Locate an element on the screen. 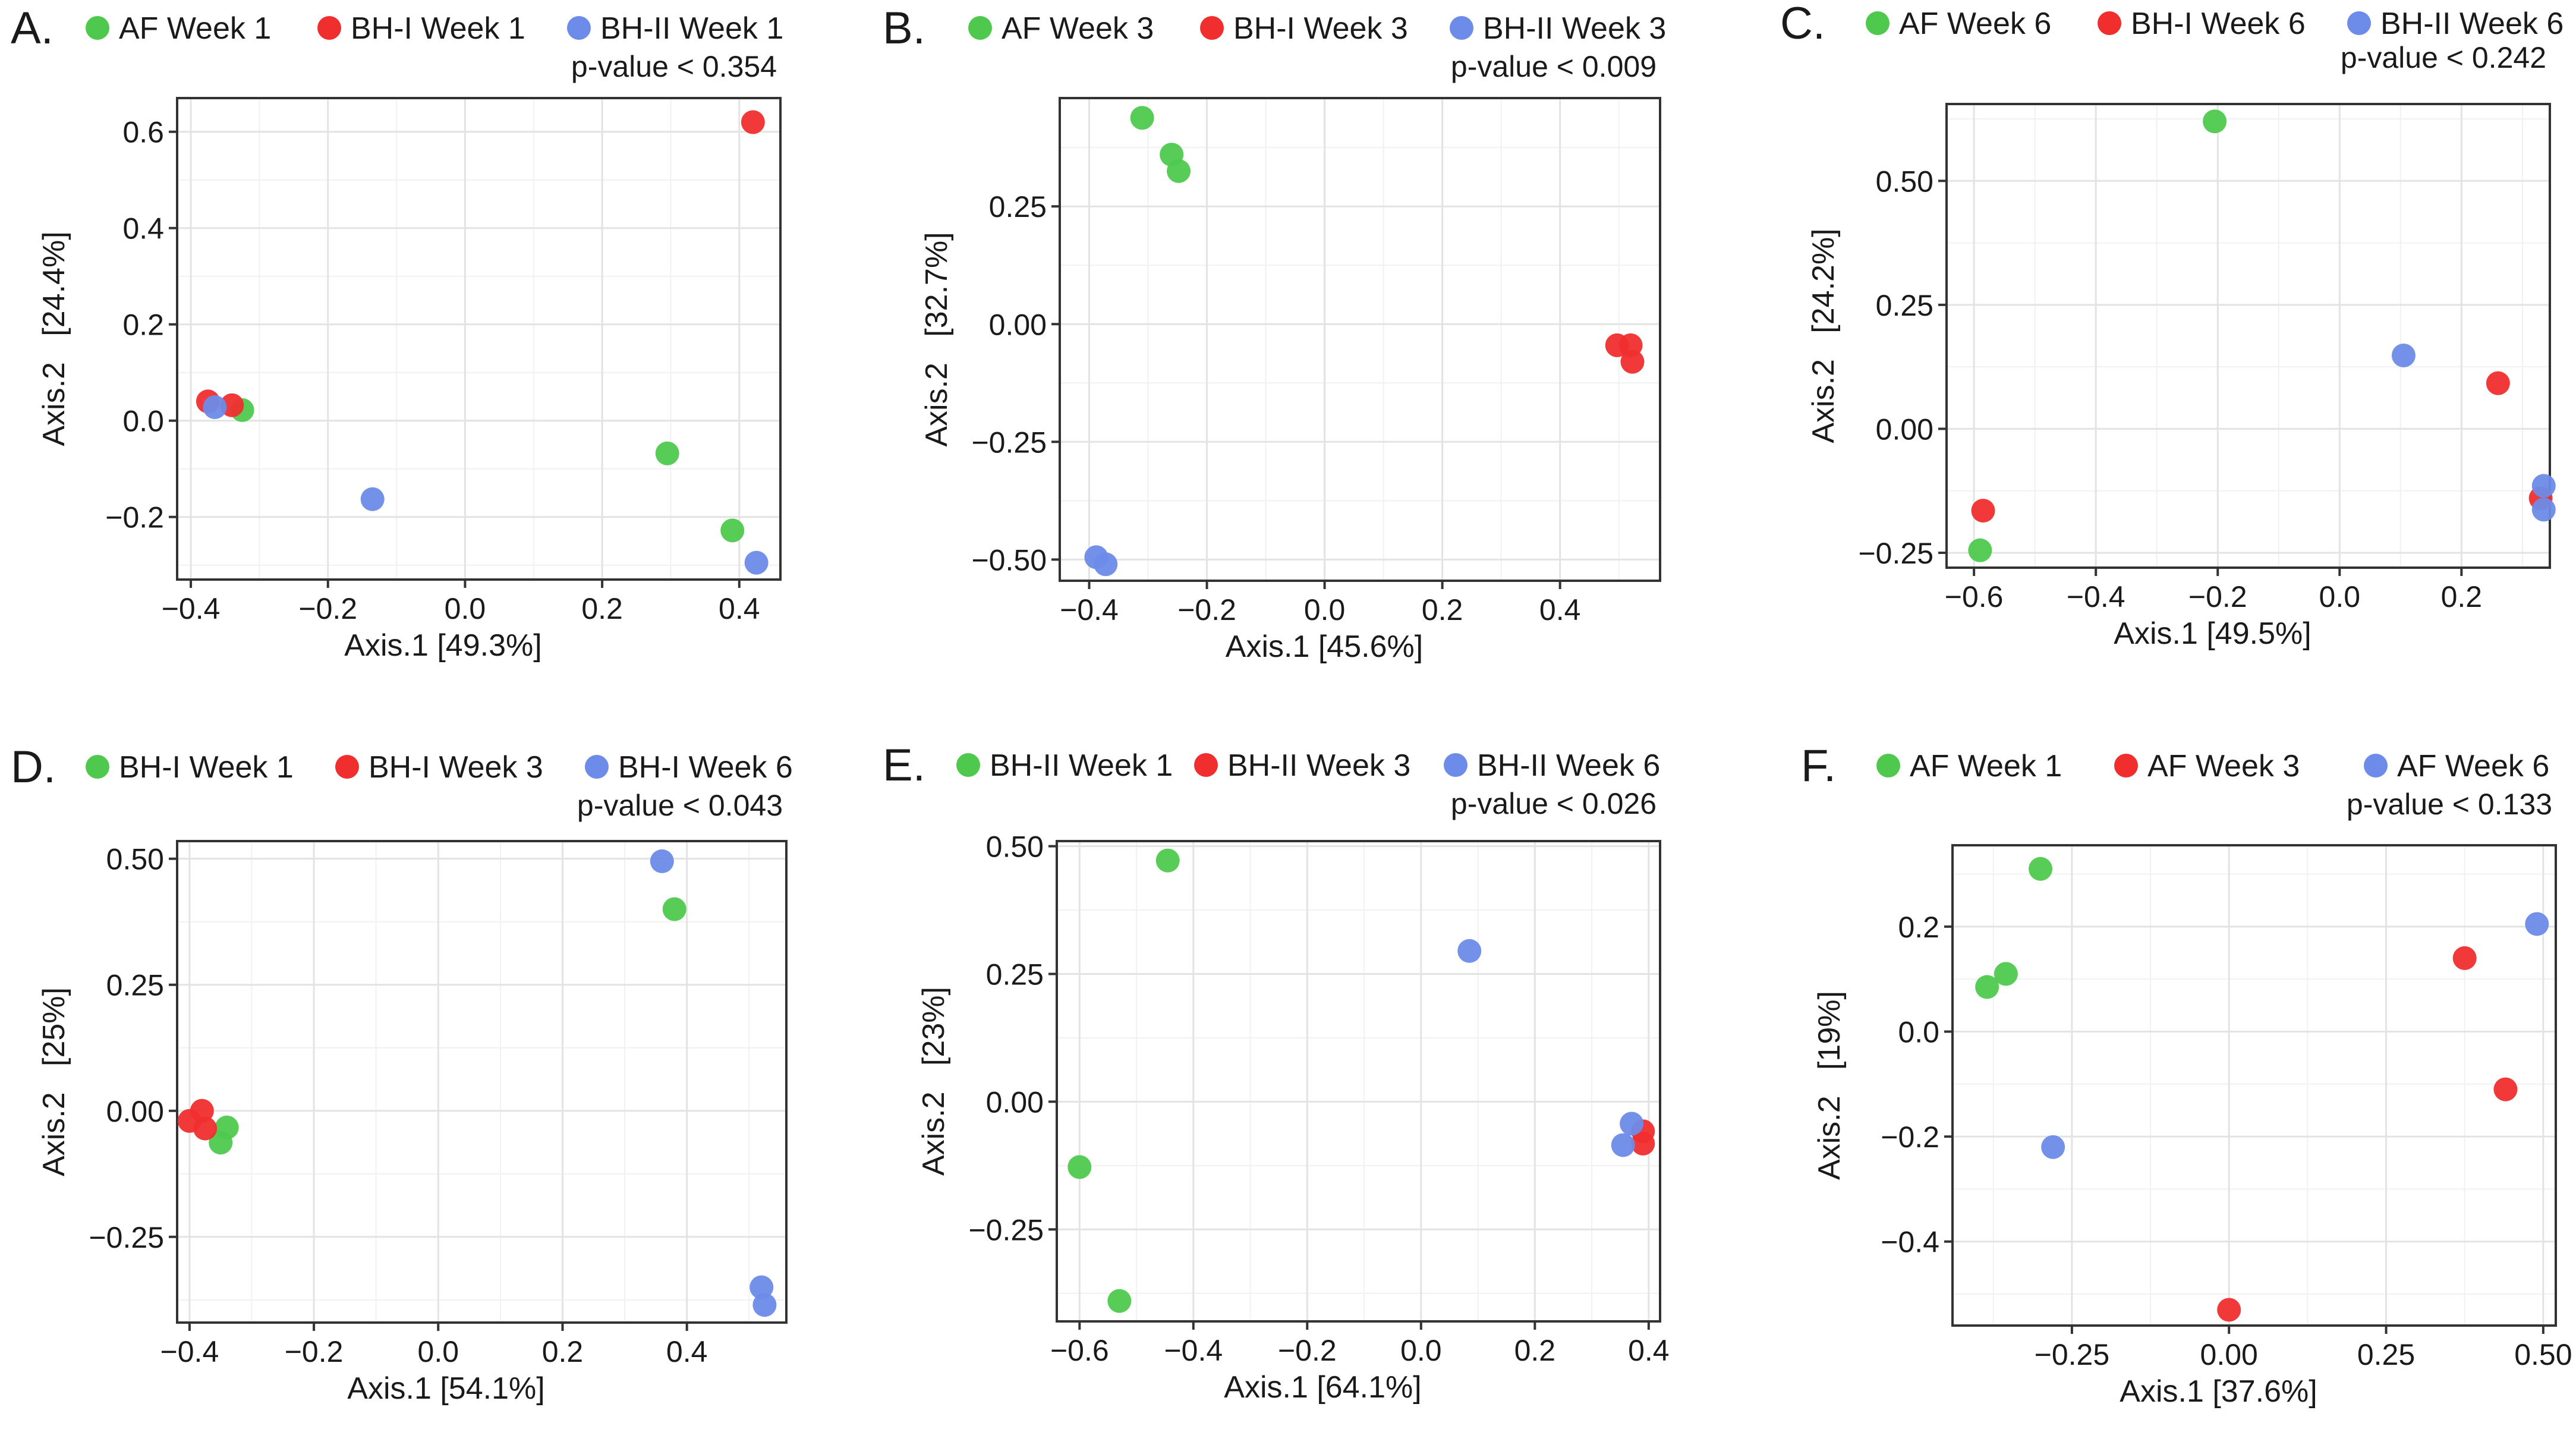 Image resolution: width=2576 pixels, height=1448 pixels. panel-label: E. is located at coordinates (904, 766).